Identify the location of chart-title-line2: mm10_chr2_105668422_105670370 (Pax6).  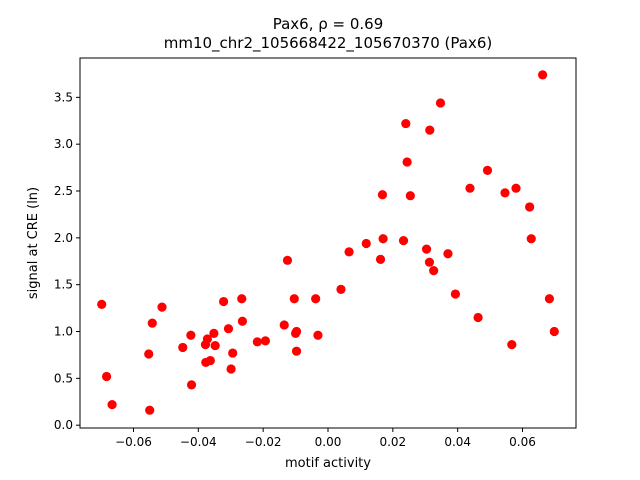
(328, 43).